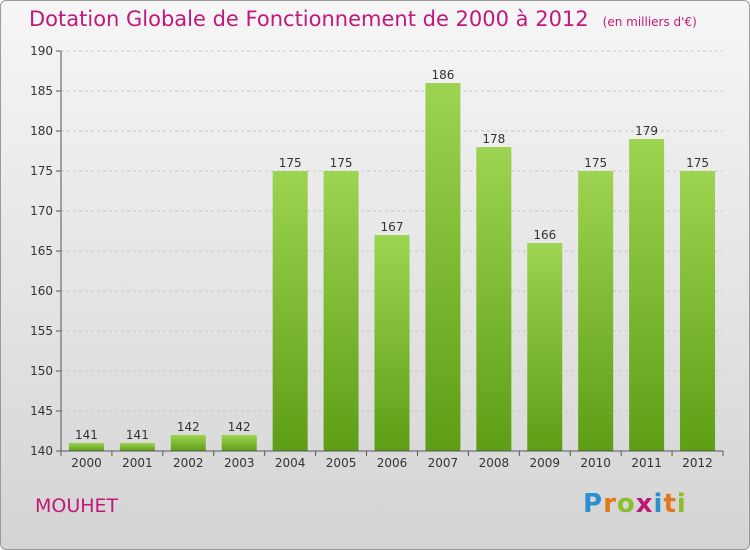 This screenshot has height=550, width=750. Describe the element at coordinates (290, 463) in the screenshot. I see `x-tick-label: 2004` at that location.